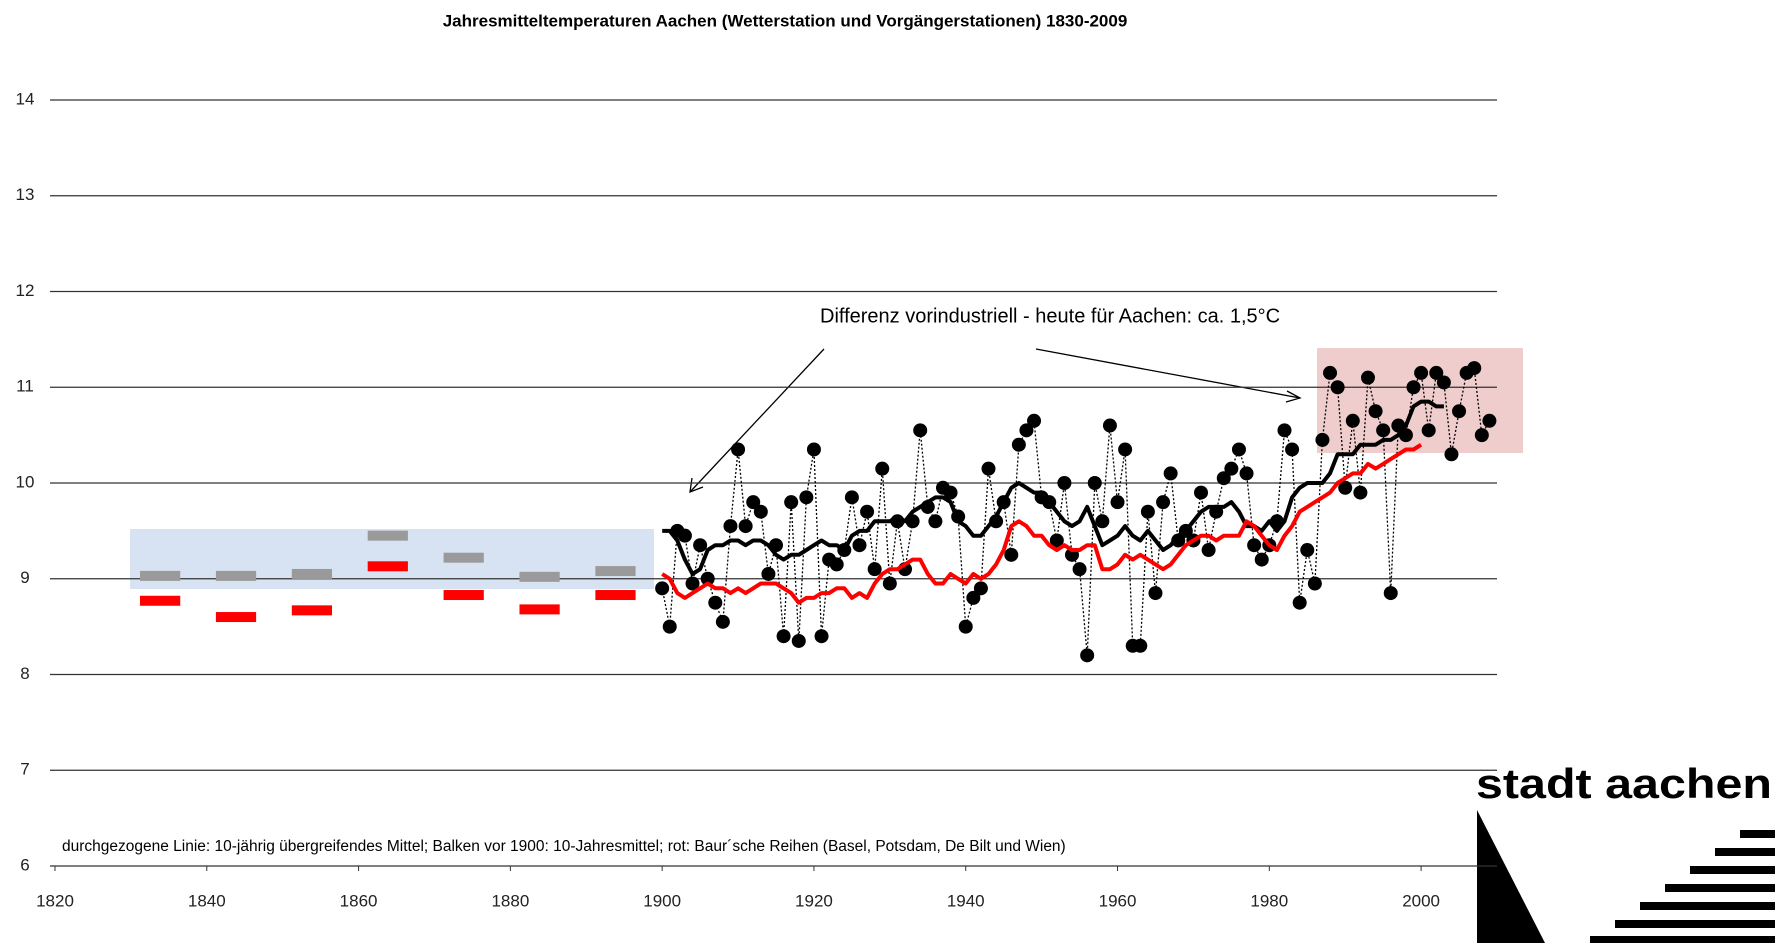 The width and height of the screenshot is (1775, 943). What do you see at coordinates (1682, 886) in the screenshot?
I see `logo-stripes` at bounding box center [1682, 886].